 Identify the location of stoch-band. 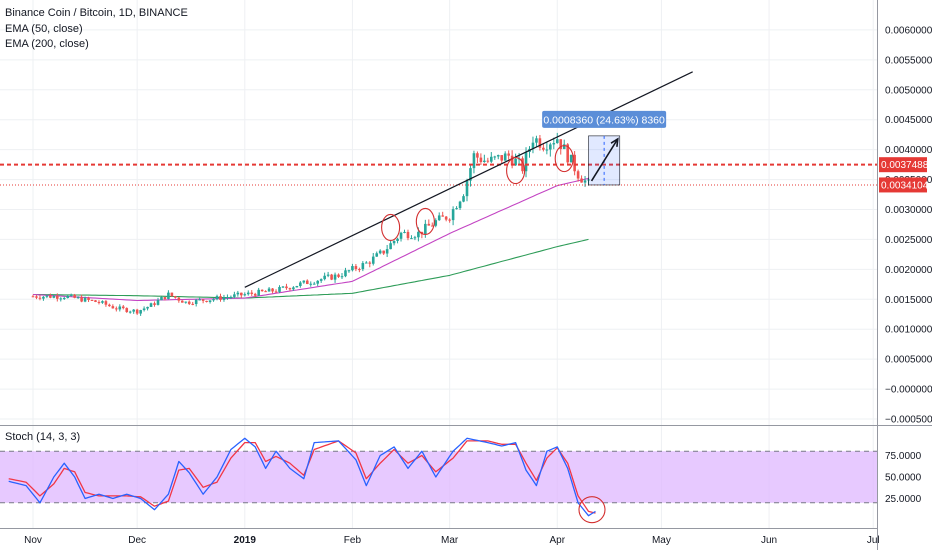
(438, 477).